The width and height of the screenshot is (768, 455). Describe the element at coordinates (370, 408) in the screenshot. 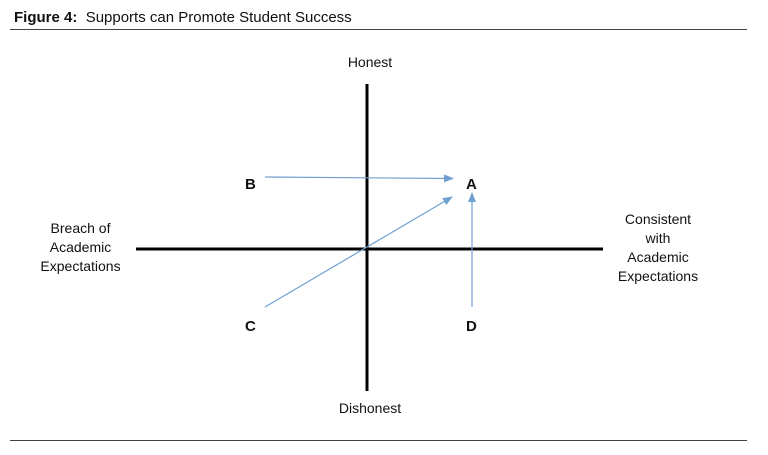

I see `axis-label-bottom: Dishonest` at that location.